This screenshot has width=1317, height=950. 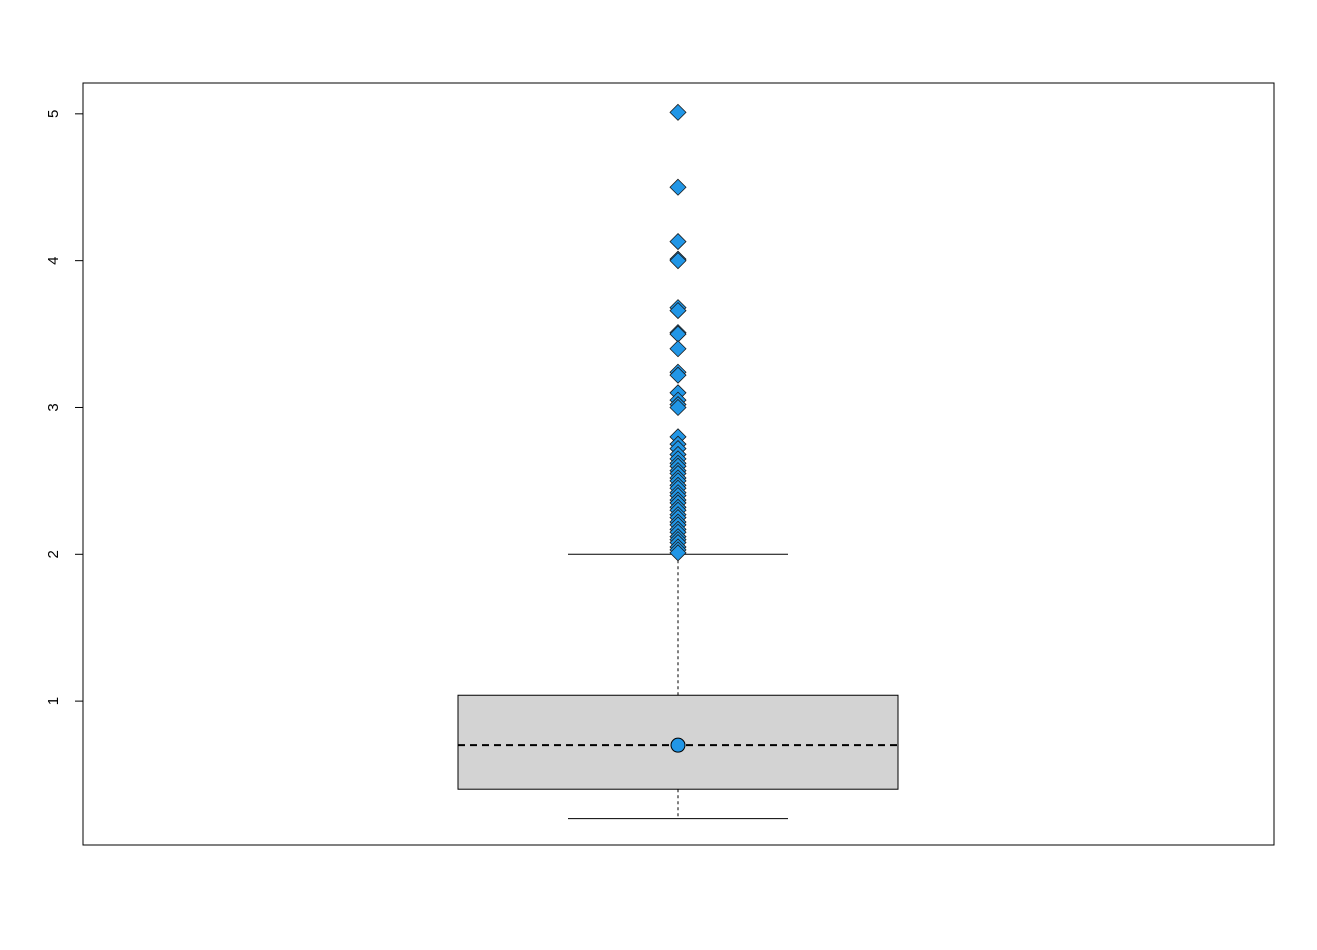 I want to click on y-tick-label: 1, so click(x=53, y=701).